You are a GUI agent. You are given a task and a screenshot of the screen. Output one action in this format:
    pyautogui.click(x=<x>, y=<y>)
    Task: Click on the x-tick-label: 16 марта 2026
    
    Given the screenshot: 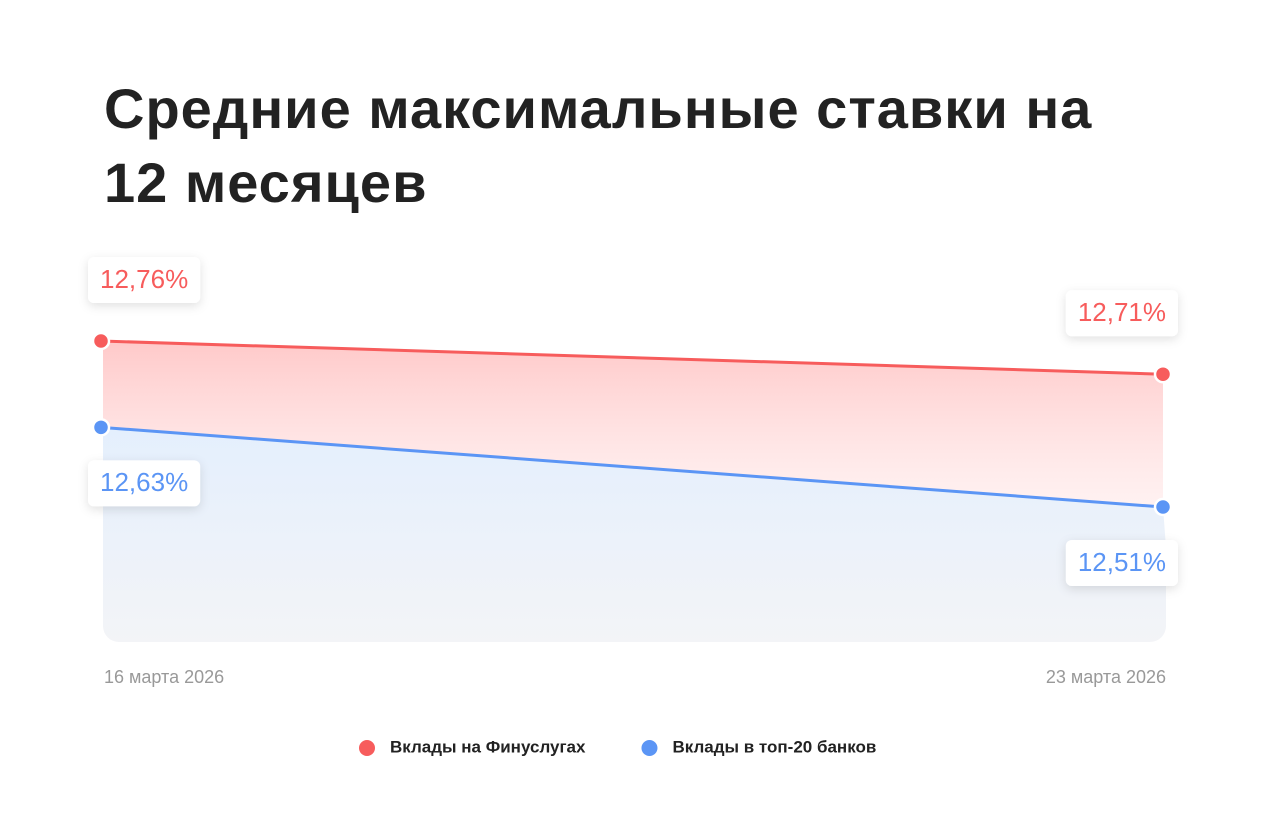 What is the action you would take?
    pyautogui.click(x=164, y=677)
    